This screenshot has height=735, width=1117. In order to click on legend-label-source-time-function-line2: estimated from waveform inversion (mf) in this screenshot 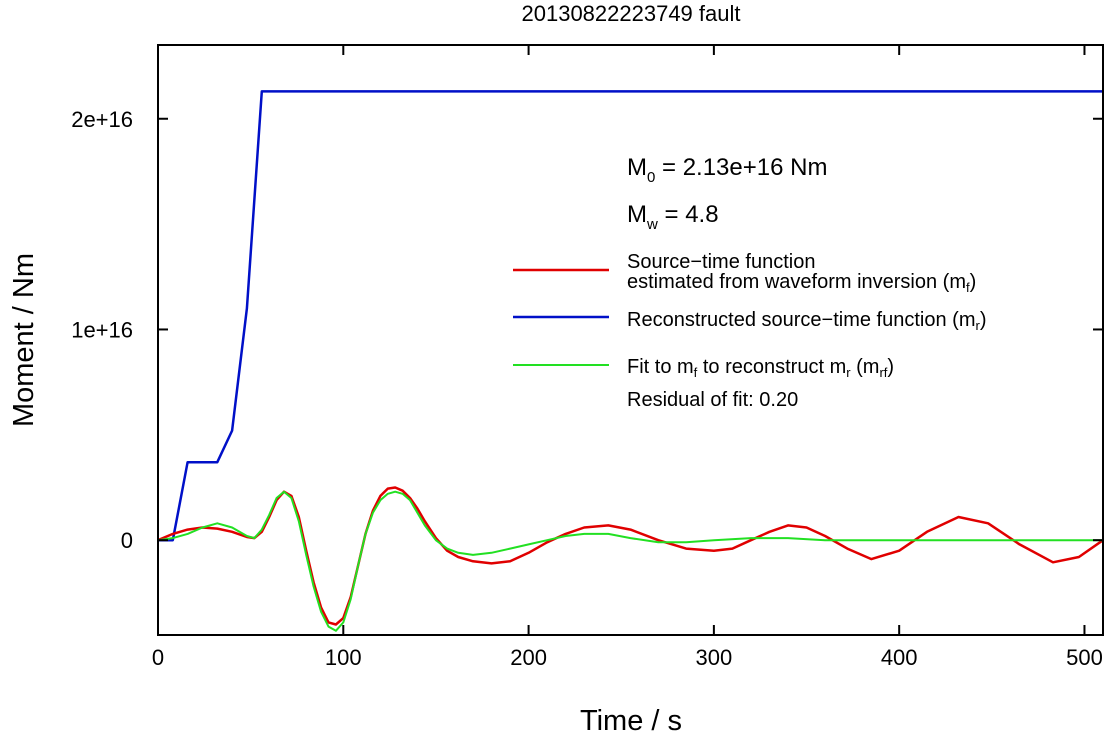, I will do `click(801, 283)`.